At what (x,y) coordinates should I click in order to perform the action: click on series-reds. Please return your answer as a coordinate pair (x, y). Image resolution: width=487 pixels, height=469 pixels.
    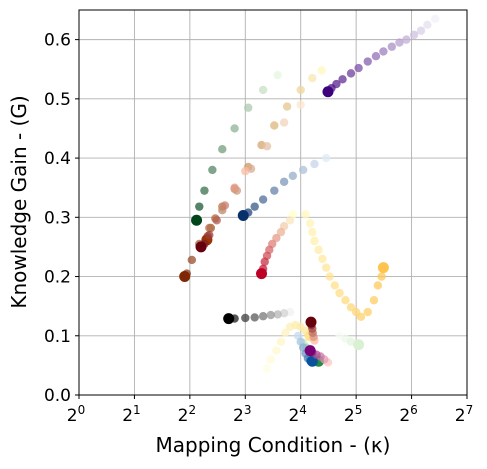
    Looking at the image, I should click on (222, 209).